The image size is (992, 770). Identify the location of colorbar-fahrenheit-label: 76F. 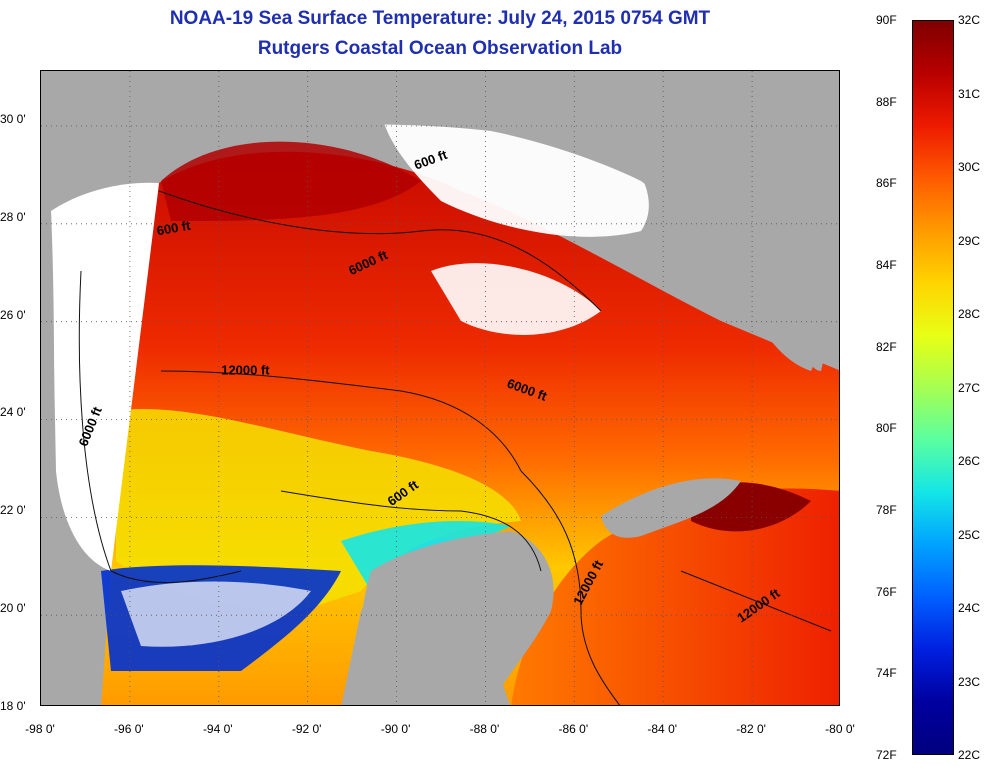
(886, 591).